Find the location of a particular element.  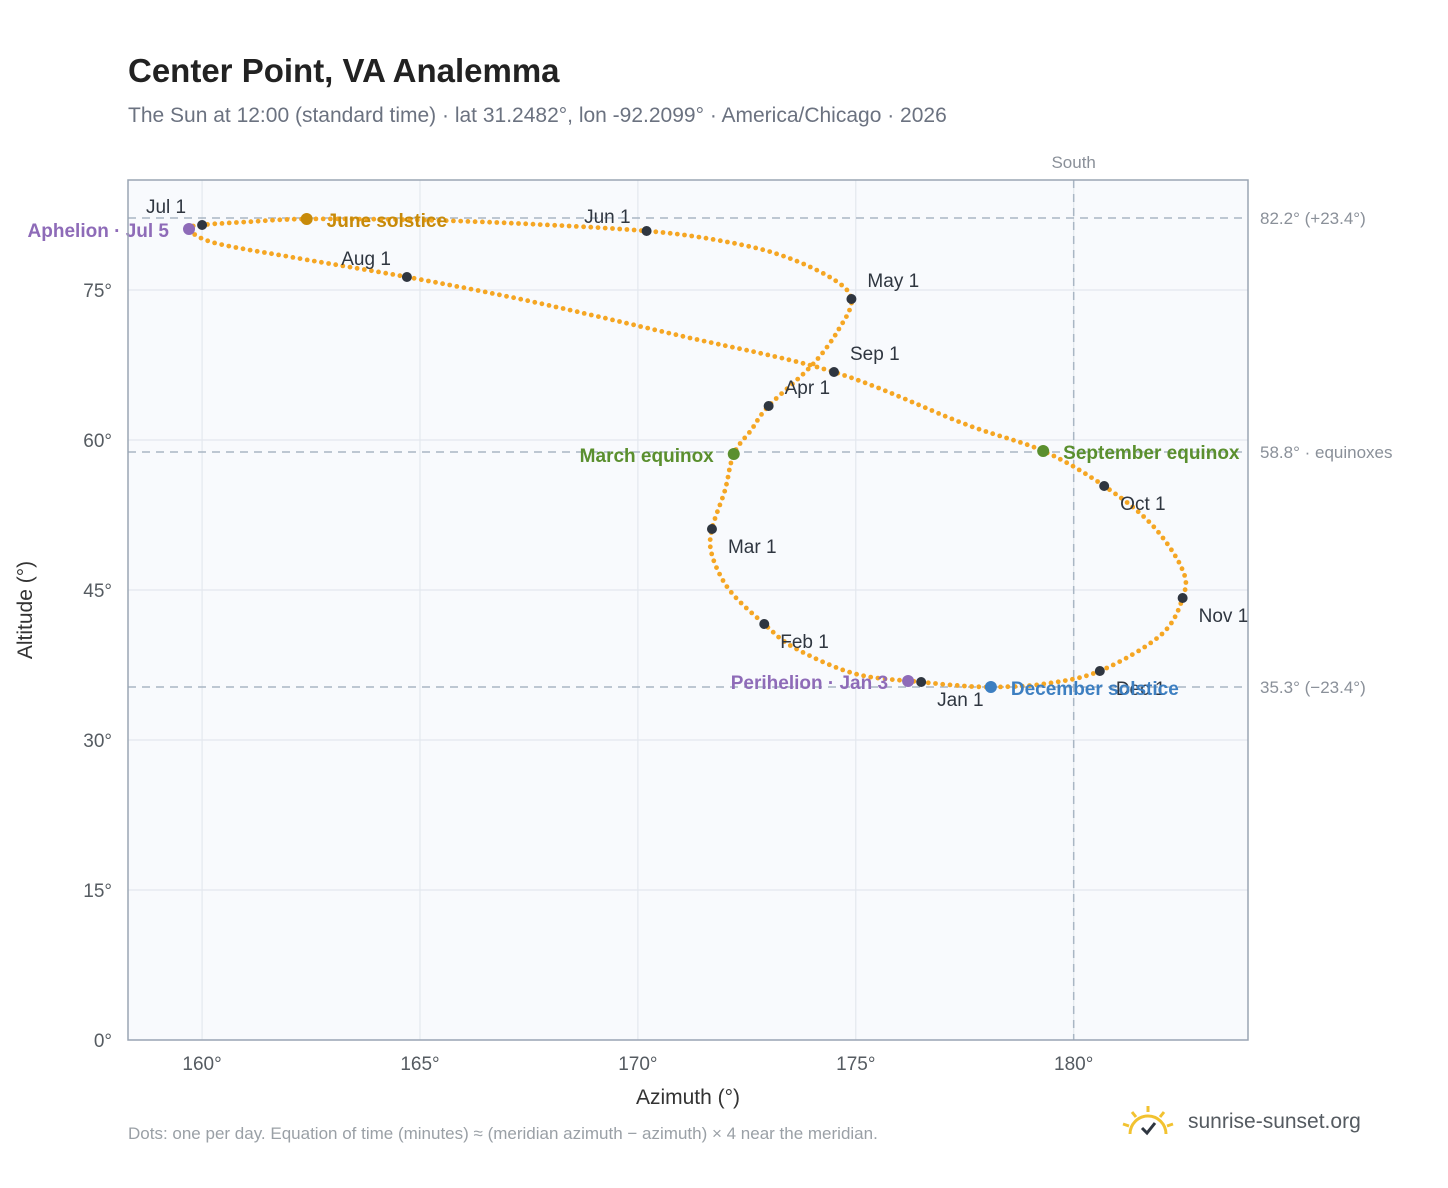

x-tick-label: 175° is located at coordinates (855, 1064).